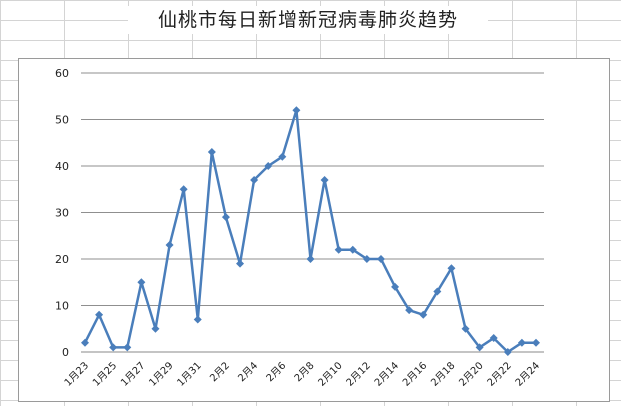 The image size is (621, 406). What do you see at coordinates (276, 372) in the screenshot?
I see `x-tick-label: 2月6` at bounding box center [276, 372].